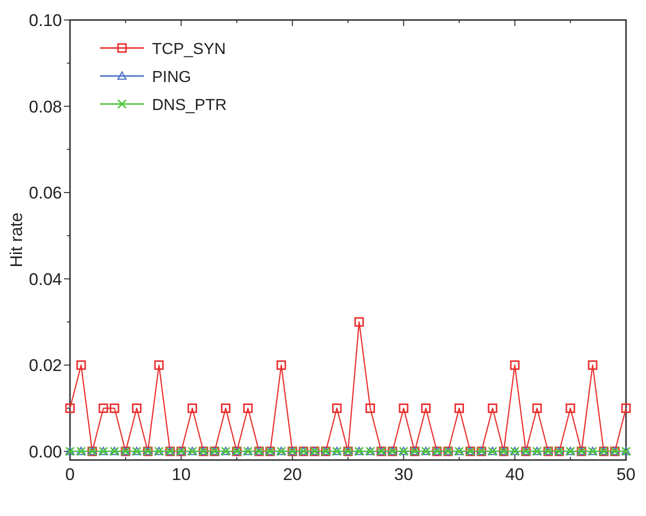 The width and height of the screenshot is (646, 516). Describe the element at coordinates (16, 240) in the screenshot. I see `y-axis-title: Hit rate` at that location.